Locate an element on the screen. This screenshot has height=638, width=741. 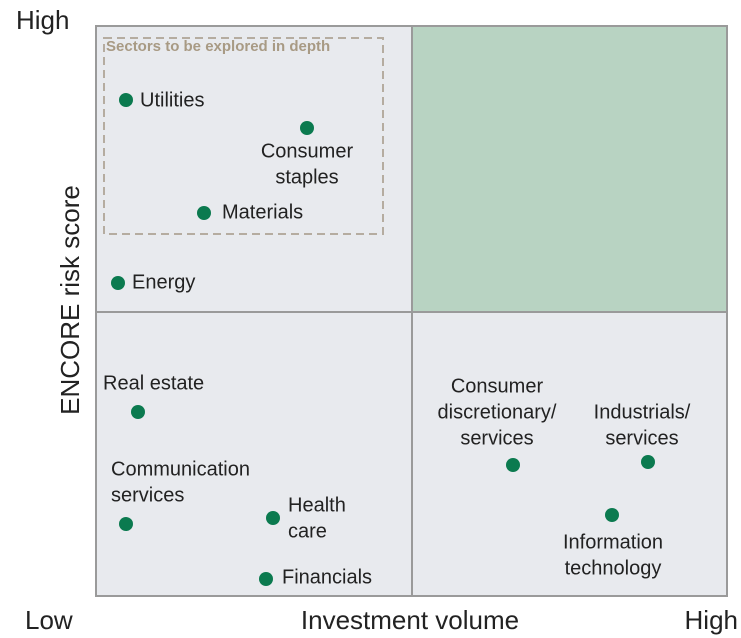
sector-label: Energy is located at coordinates (163, 282).